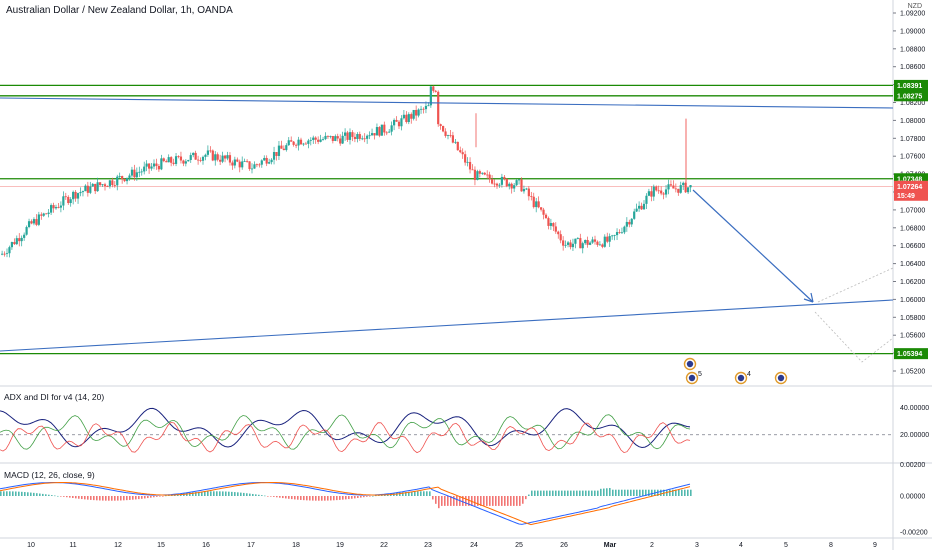 This screenshot has width=932, height=550. I want to click on arrowhead, so click(808, 297).